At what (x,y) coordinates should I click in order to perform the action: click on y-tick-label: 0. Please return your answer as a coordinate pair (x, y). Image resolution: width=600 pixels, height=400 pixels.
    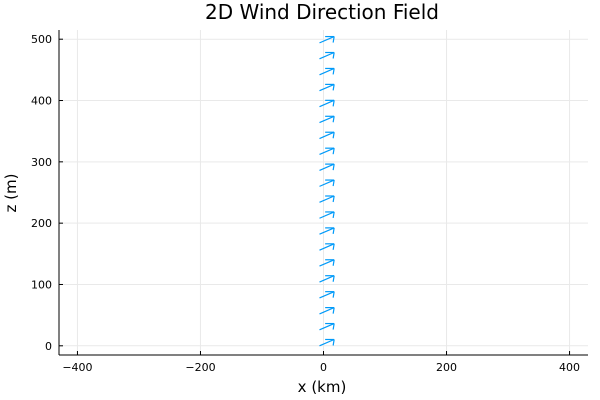
    Looking at the image, I should click on (48, 346).